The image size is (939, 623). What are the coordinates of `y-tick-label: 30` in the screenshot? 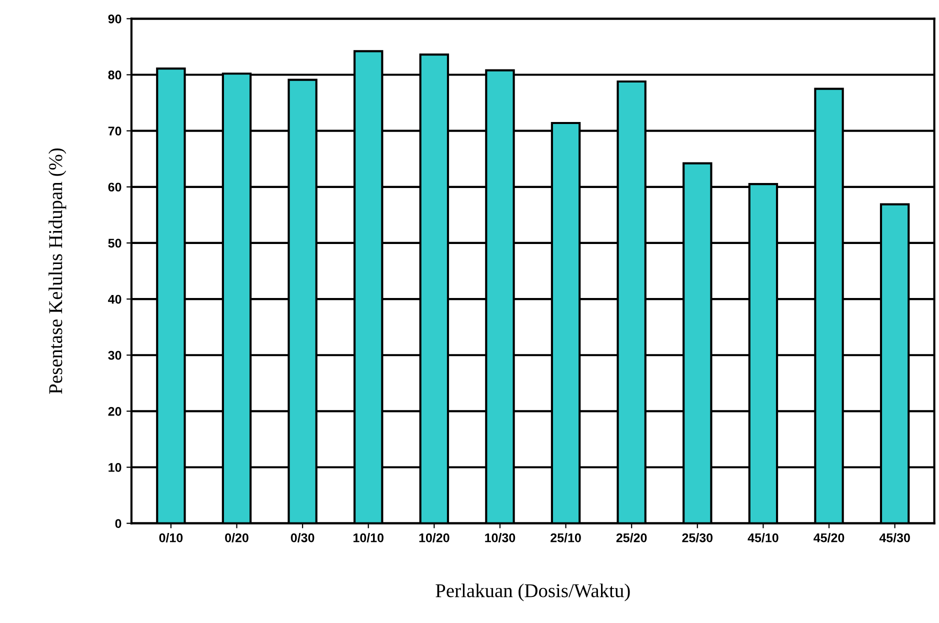 It's located at (115, 355).